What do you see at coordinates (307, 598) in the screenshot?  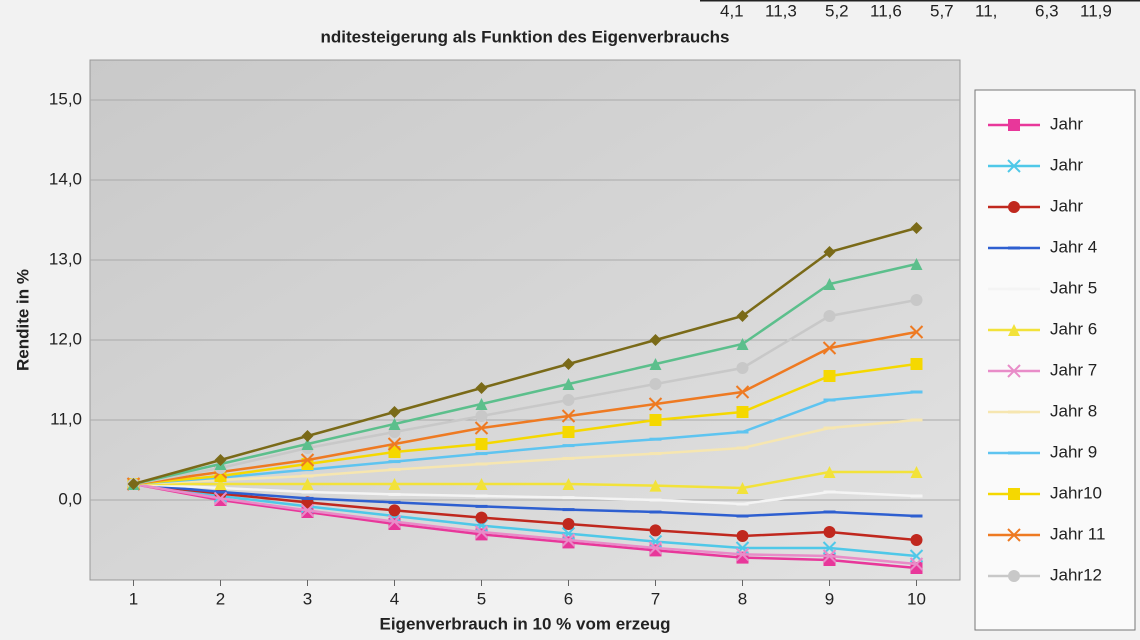 I see `x-tick-label: 3` at bounding box center [307, 598].